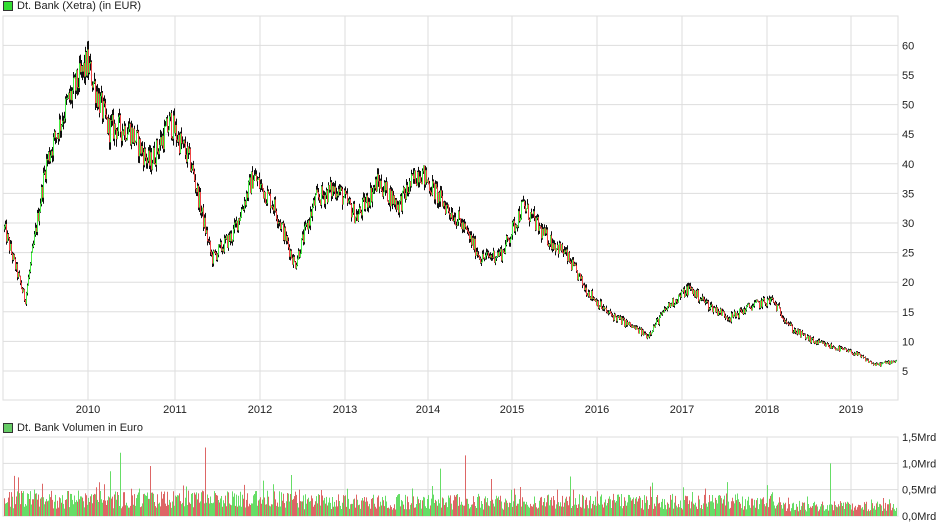  What do you see at coordinates (905, 372) in the screenshot?
I see `price-y-tick: 5` at bounding box center [905, 372].